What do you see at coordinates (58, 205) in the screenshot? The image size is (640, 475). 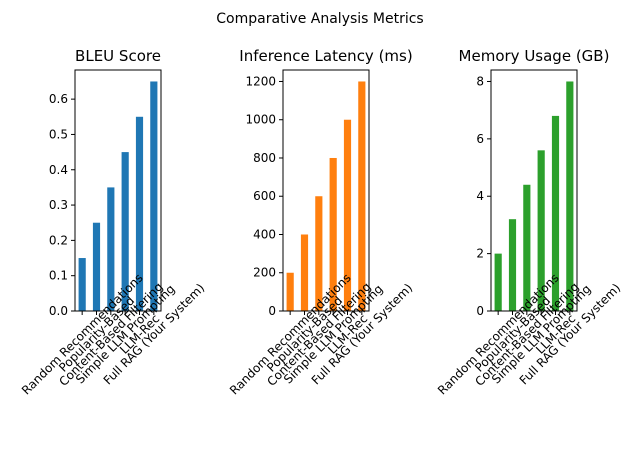 I see `y-tick-label: 0.3` at bounding box center [58, 205].